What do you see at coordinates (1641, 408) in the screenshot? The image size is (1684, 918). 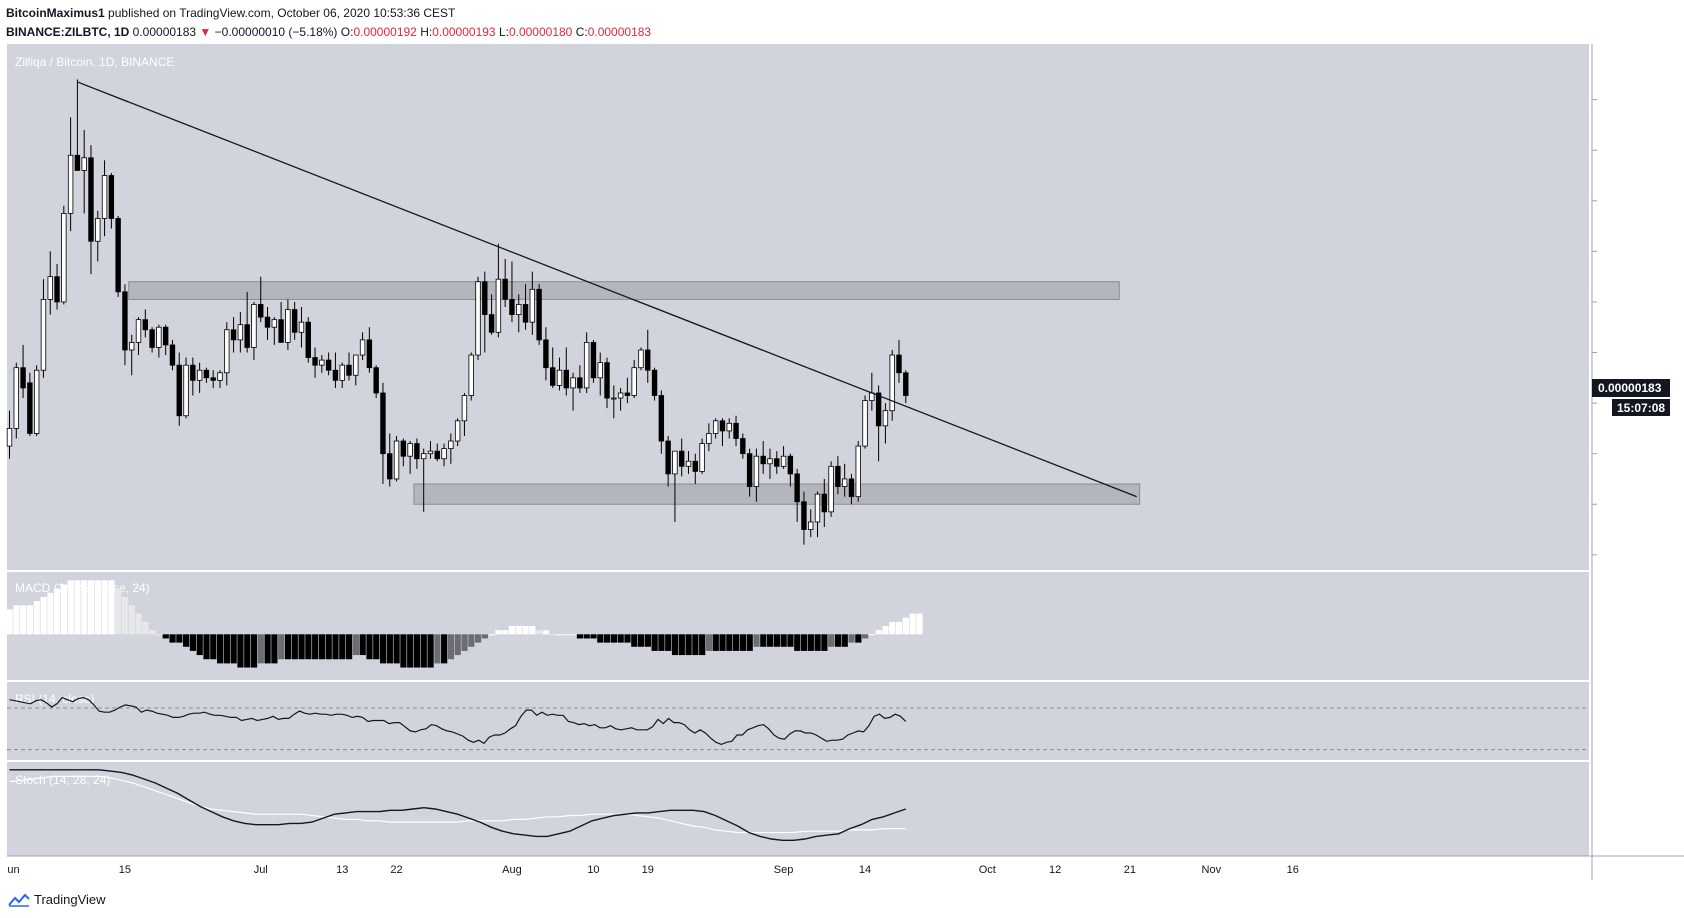 I see `countdown-label: 15:07:08` at bounding box center [1641, 408].